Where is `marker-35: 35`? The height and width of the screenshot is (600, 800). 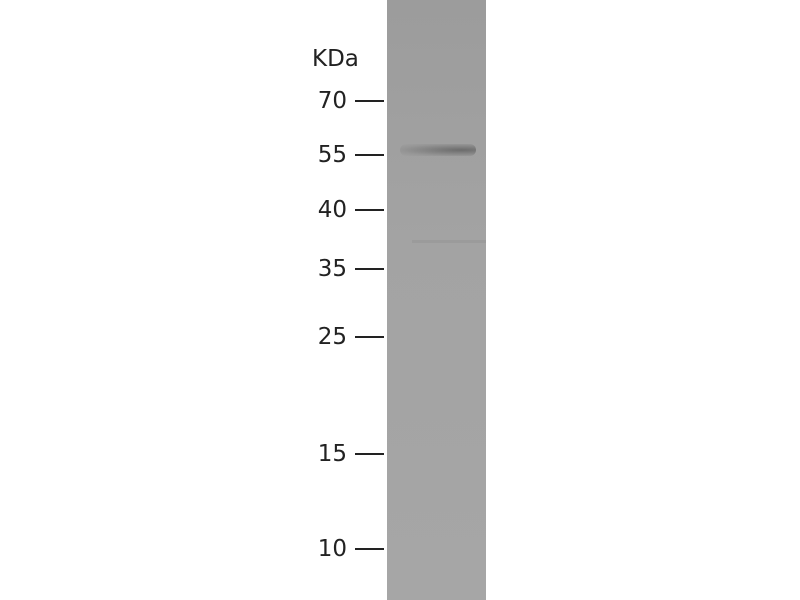
marker-35: 35 is located at coordinates (337, 269).